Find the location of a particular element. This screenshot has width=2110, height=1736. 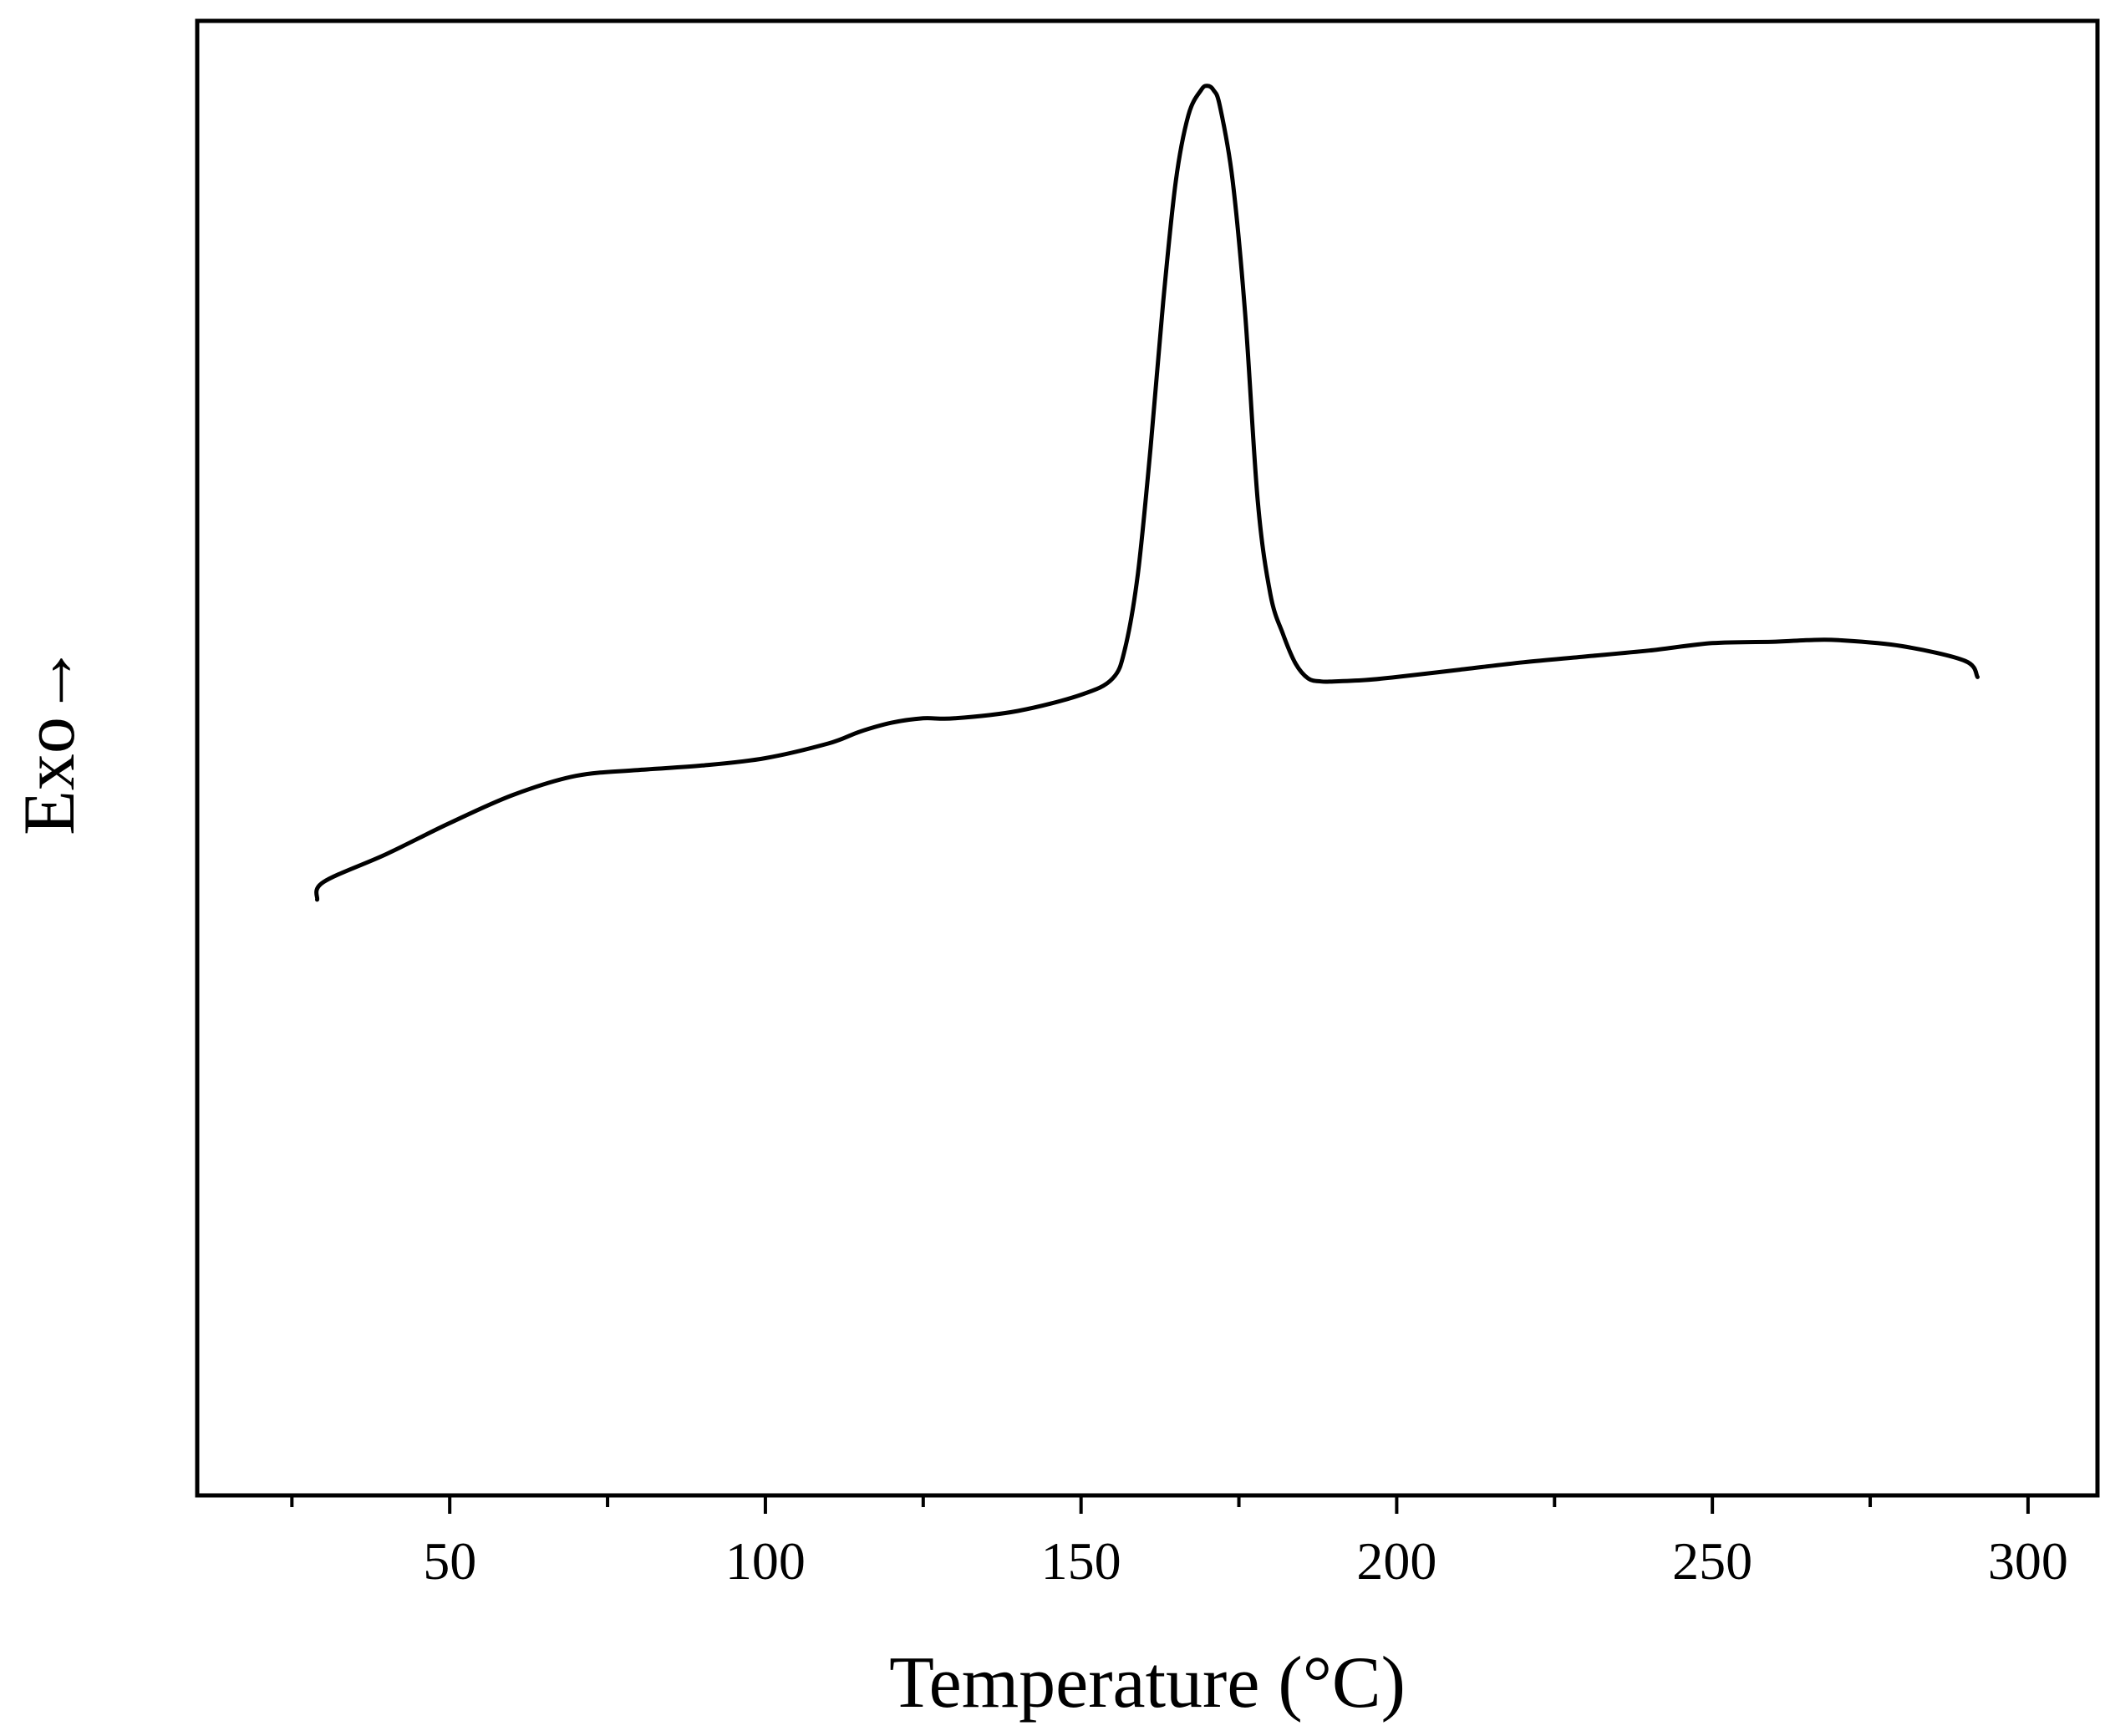

x-axis-tick-labels: 50 100 150 200 250 300 is located at coordinates (1245, 1561).